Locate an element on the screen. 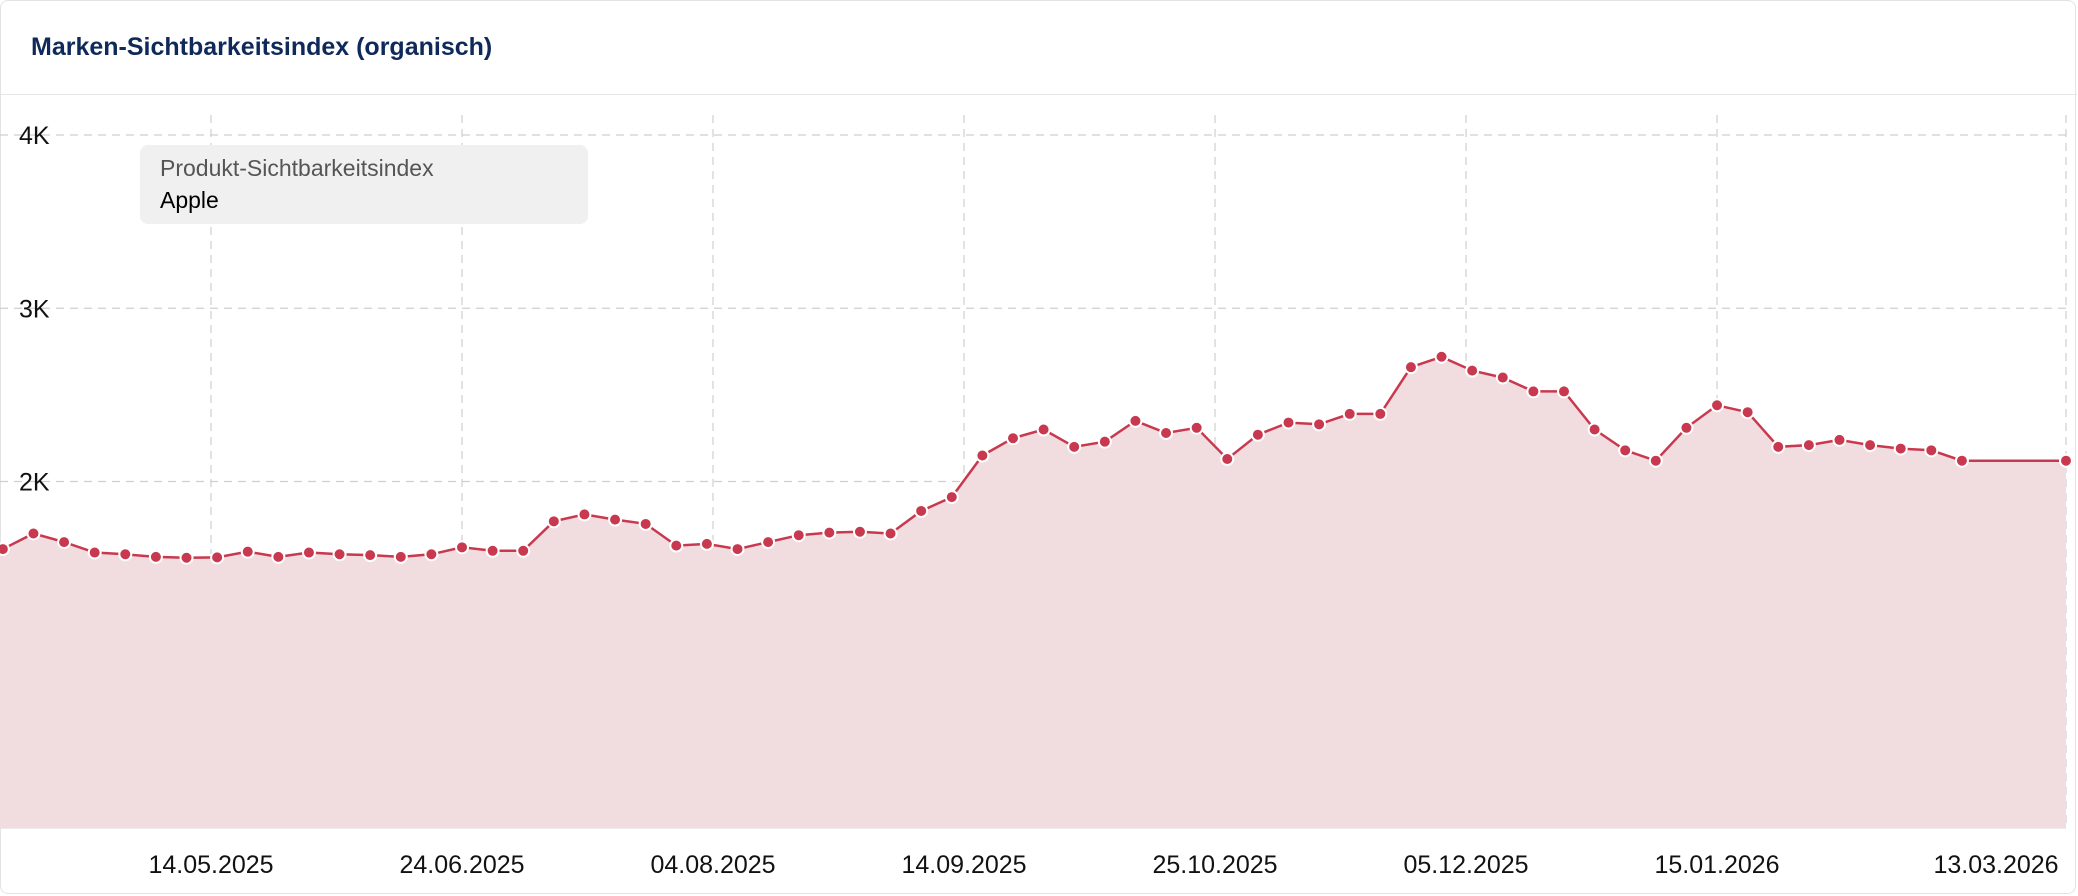  x-tick-label: 05.12.2025 is located at coordinates (1465, 865).